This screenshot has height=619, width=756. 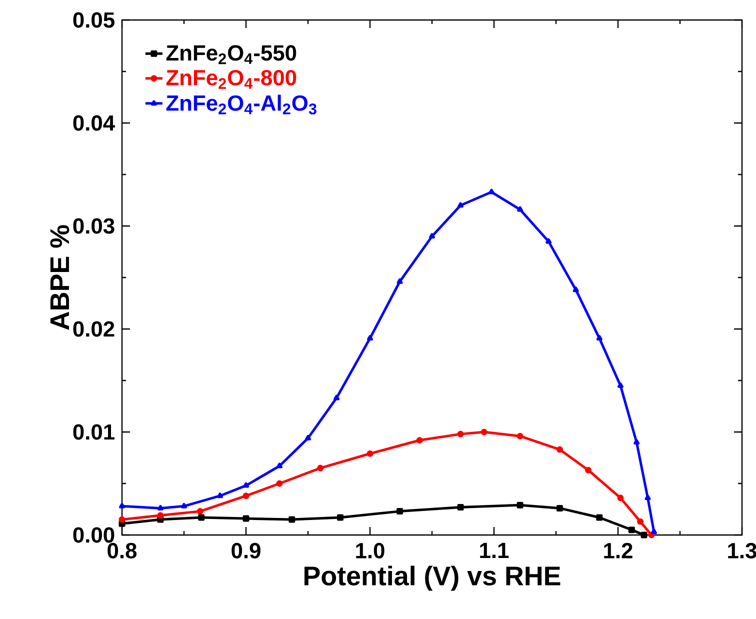 I want to click on y-tick-label: 0.02, so click(x=93, y=329).